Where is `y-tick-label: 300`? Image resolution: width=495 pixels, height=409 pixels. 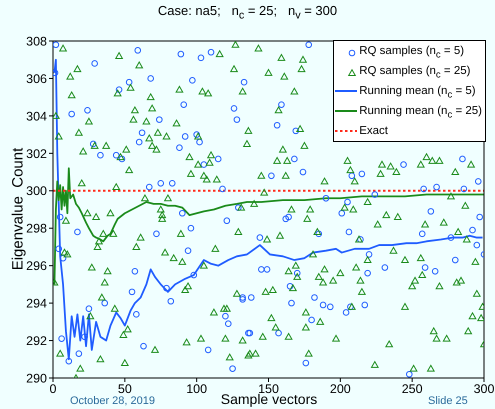
y-tick-label: 300 is located at coordinates (37, 191).